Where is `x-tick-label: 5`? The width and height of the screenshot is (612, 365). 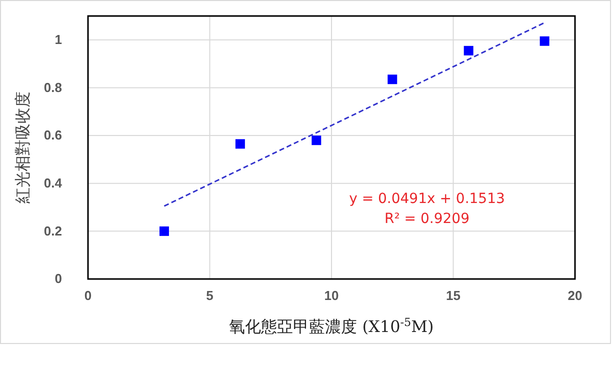 x-tick-label: 5 is located at coordinates (210, 296).